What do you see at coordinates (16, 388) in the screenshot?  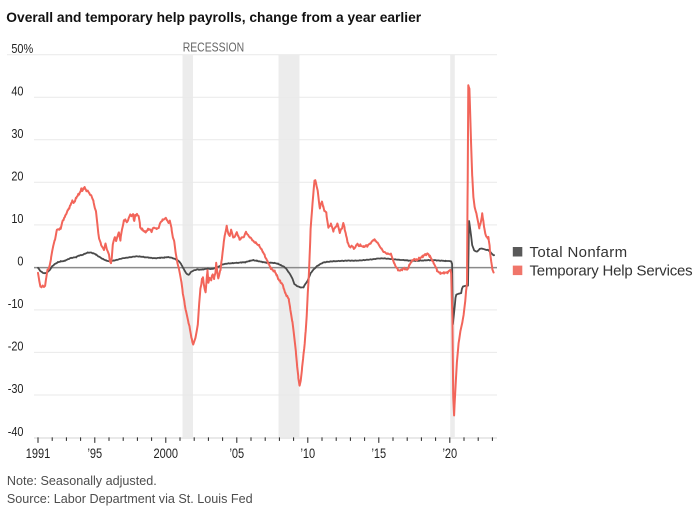 I see `svg-text: -30` at bounding box center [16, 388].